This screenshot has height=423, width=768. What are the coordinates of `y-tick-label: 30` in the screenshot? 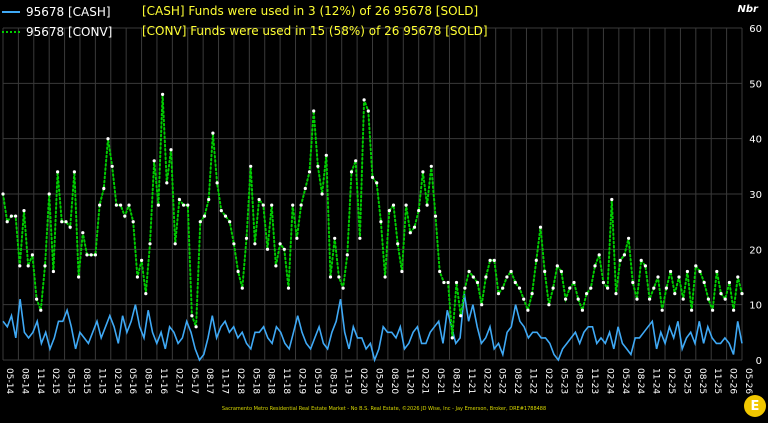 It's located at (755, 195).